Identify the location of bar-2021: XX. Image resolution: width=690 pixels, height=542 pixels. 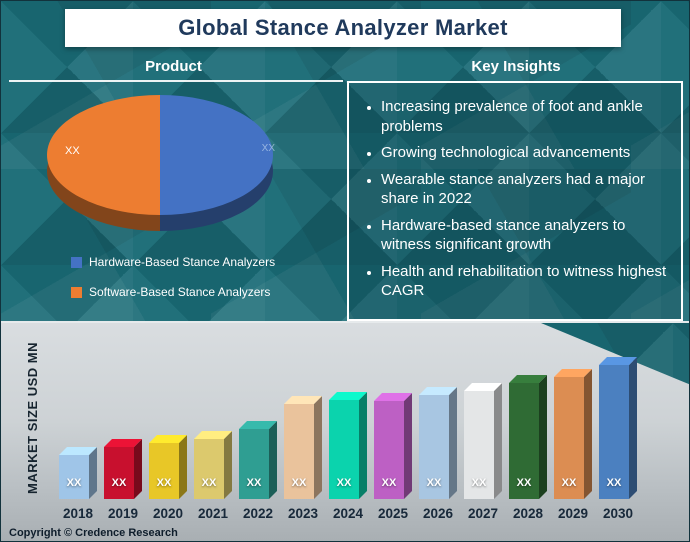
(213, 465).